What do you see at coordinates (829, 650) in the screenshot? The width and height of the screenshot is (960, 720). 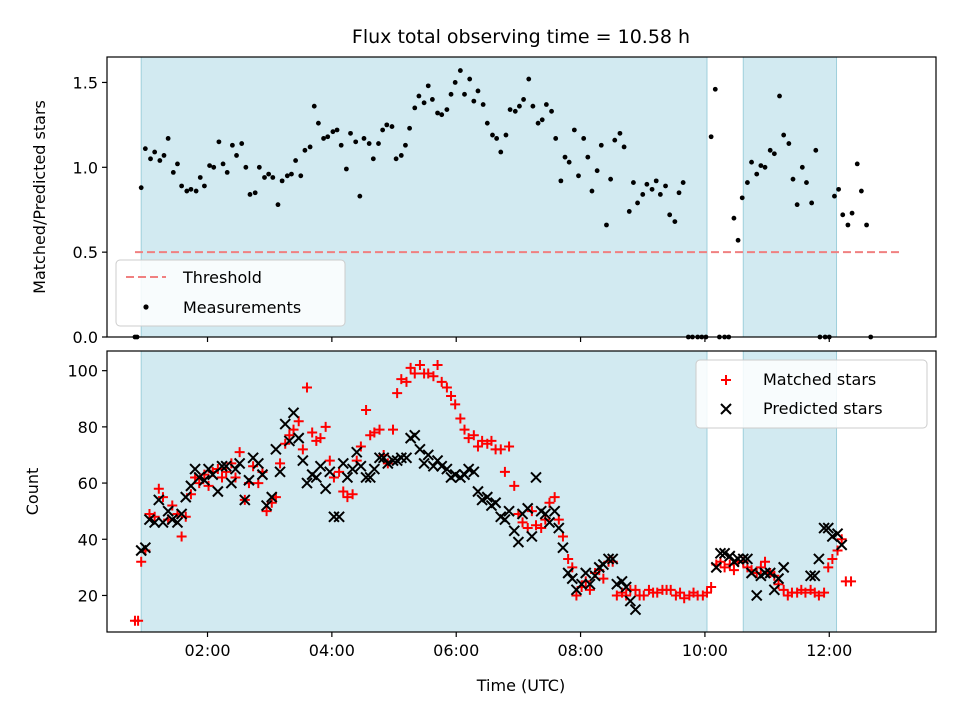 I see `x-tick-label: 12:00` at bounding box center [829, 650].